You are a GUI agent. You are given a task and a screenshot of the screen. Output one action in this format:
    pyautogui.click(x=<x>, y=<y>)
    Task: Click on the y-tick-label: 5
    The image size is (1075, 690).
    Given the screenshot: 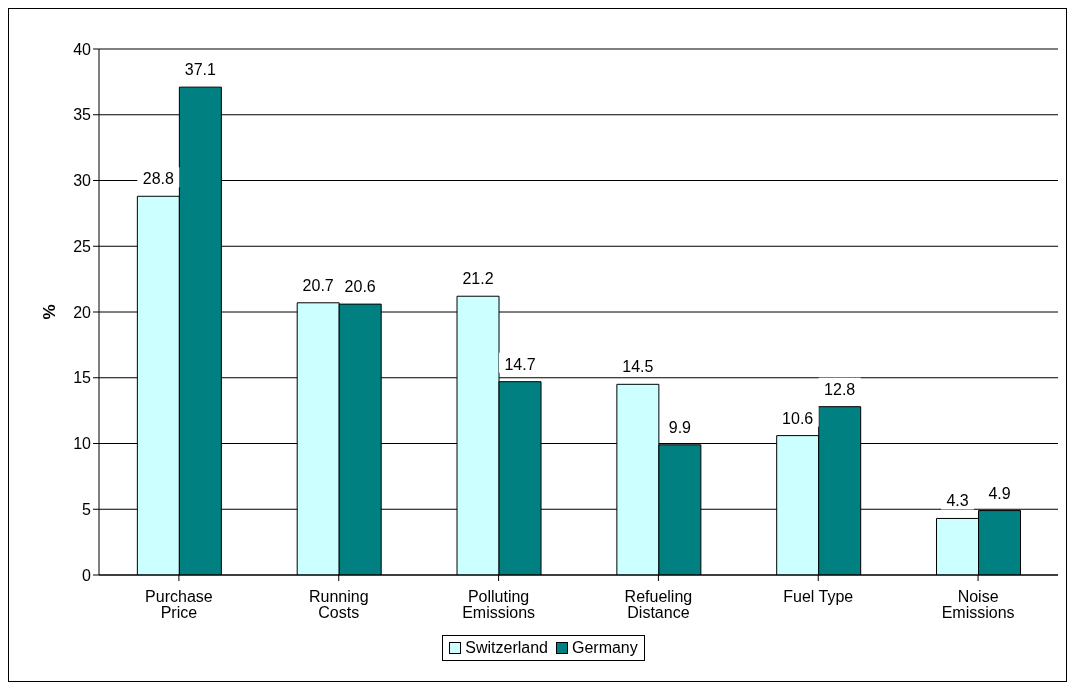 What is the action you would take?
    pyautogui.click(x=87, y=509)
    